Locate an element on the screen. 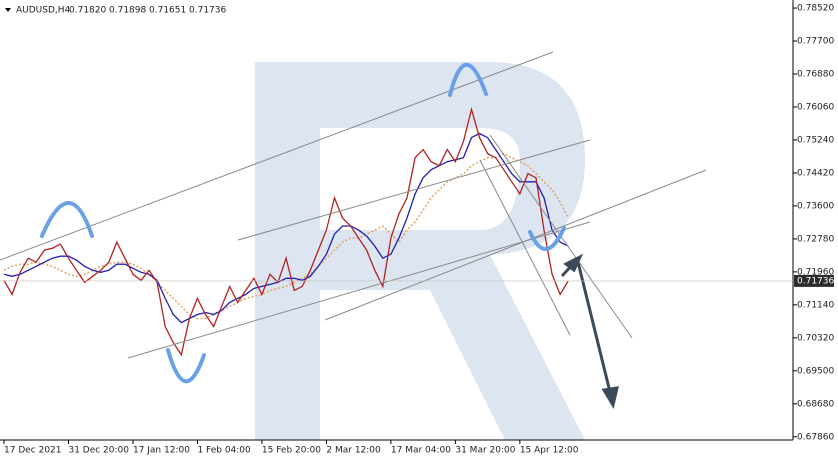 This screenshot has width=838, height=461. symbol: AUDUSD,H4 is located at coordinates (43, 11).